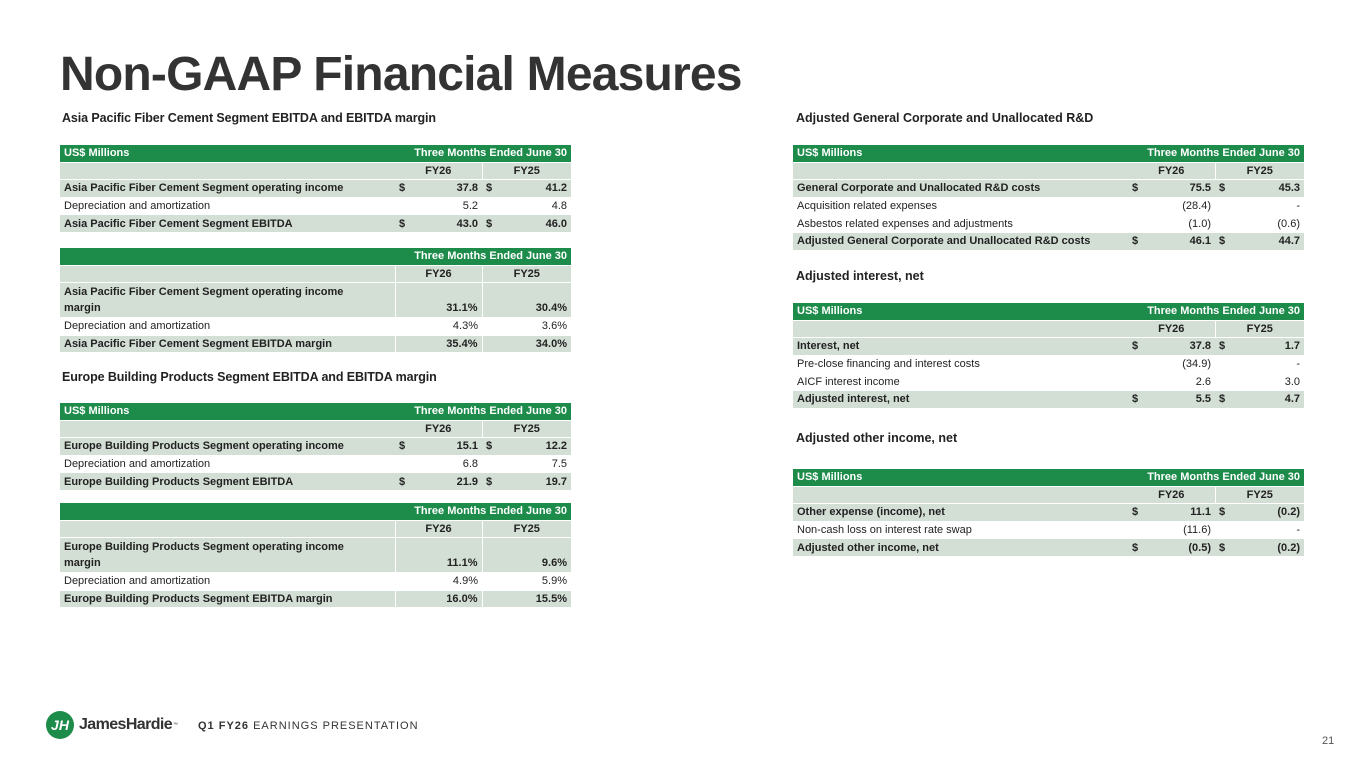 The width and height of the screenshot is (1365, 768). Describe the element at coordinates (526, 581) in the screenshot. I see `value-fy25: 5.9%` at that location.